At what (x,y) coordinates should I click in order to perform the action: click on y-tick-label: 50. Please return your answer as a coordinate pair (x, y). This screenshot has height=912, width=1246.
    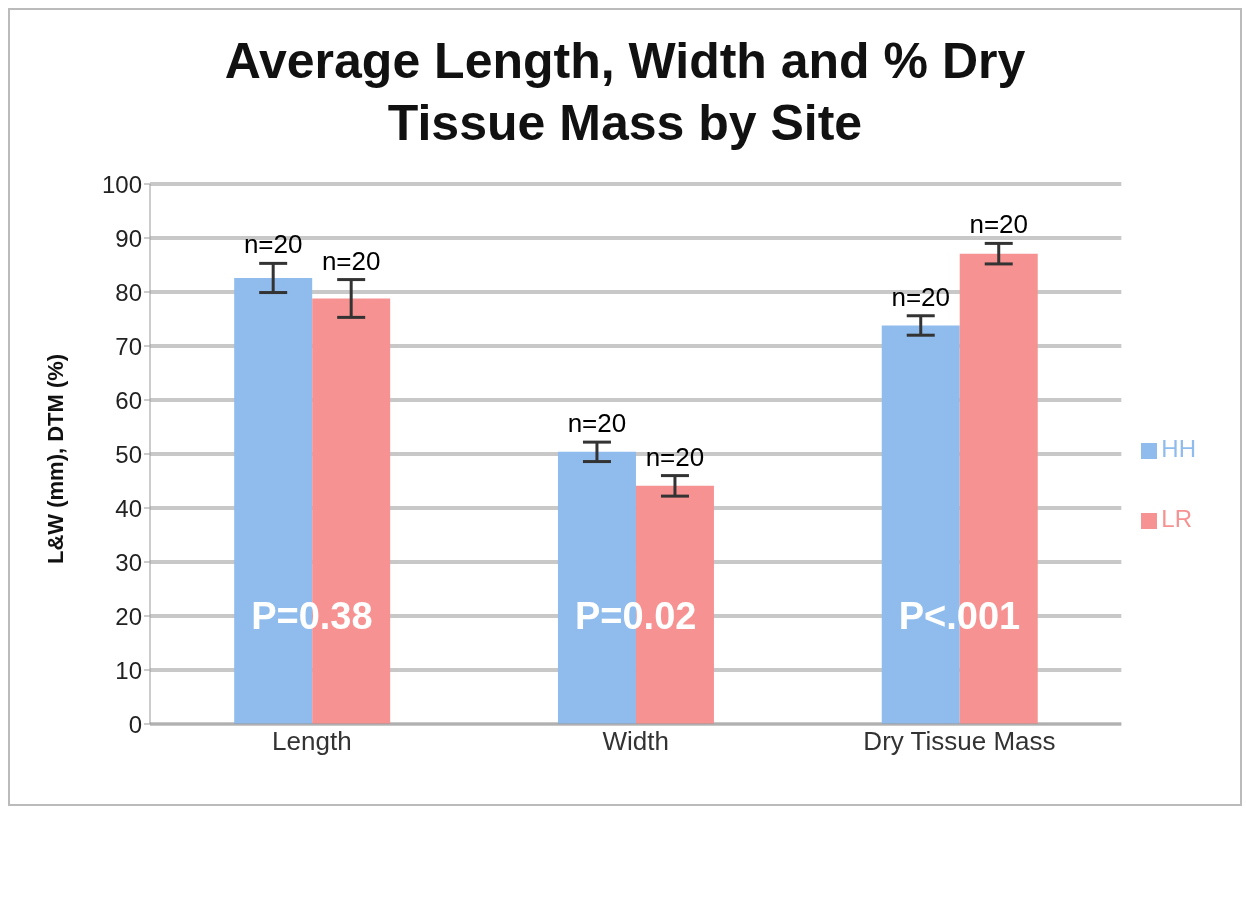
    Looking at the image, I should click on (128, 454).